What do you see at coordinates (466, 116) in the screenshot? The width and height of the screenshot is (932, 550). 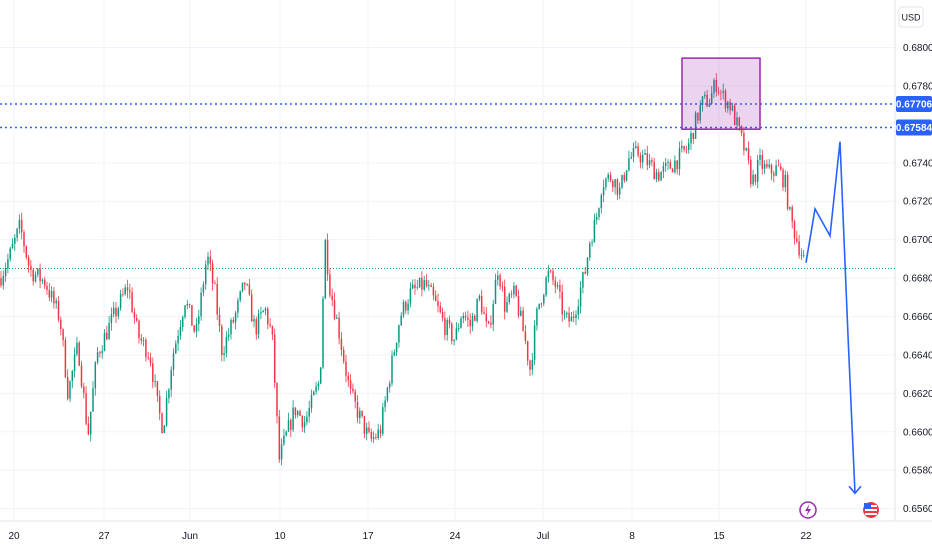 I see `horizontal-price-lines: 0.67706 0.67584` at bounding box center [466, 116].